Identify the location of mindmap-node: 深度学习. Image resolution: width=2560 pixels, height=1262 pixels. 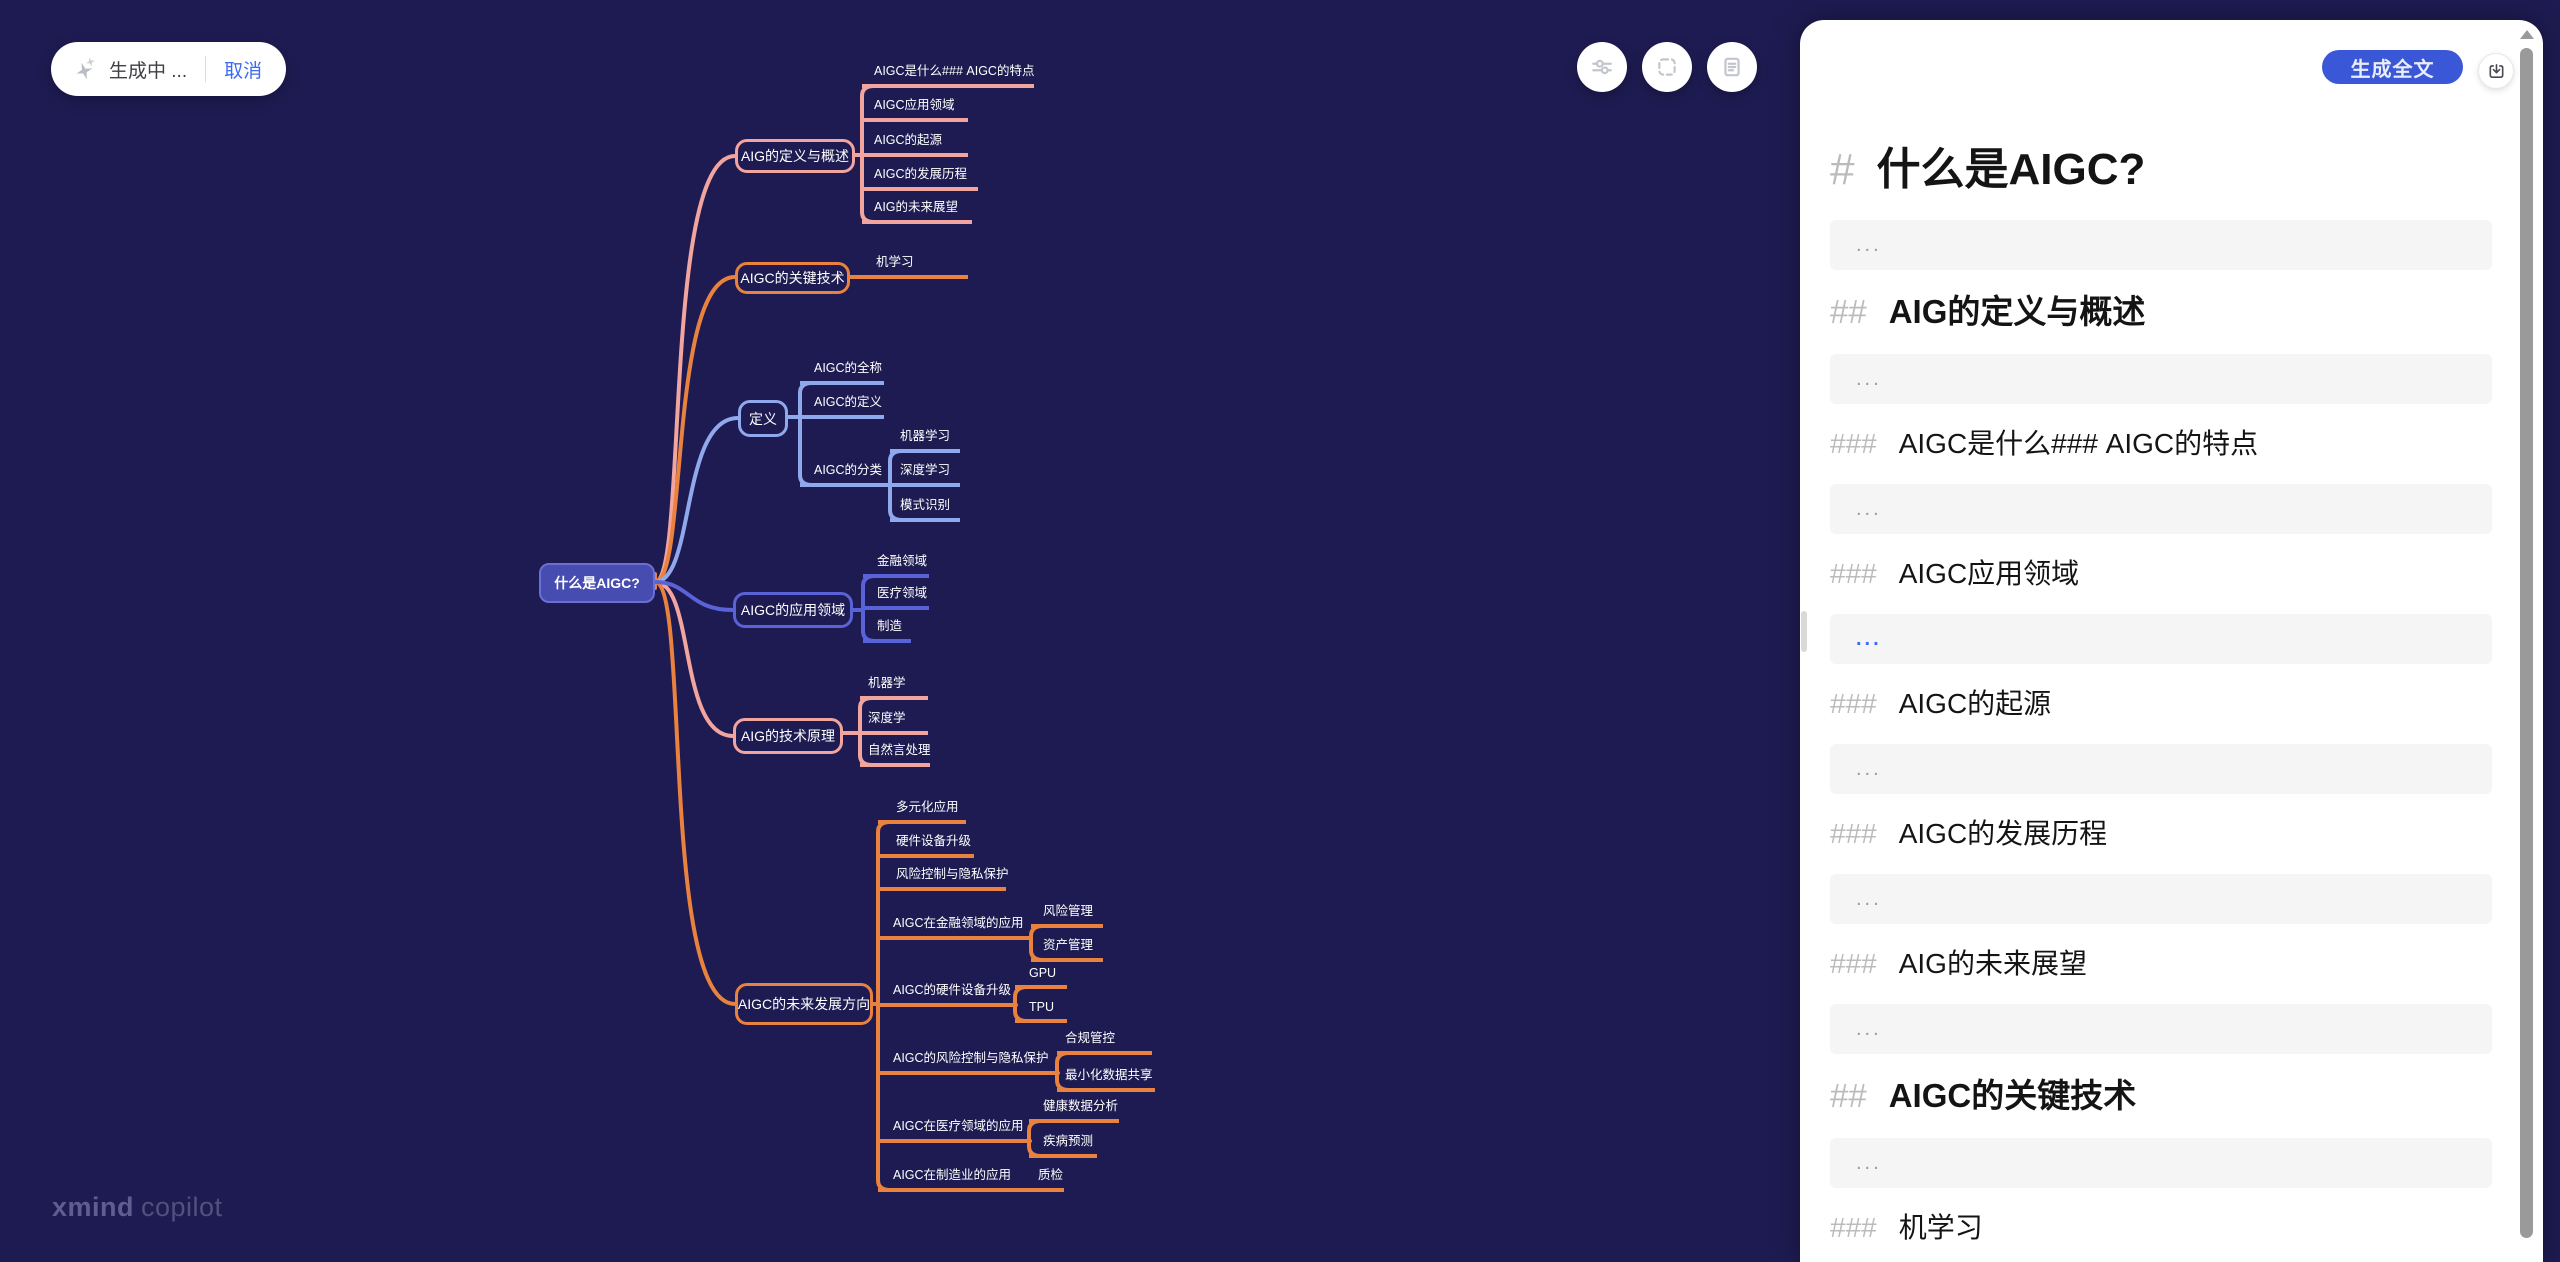
(925, 474).